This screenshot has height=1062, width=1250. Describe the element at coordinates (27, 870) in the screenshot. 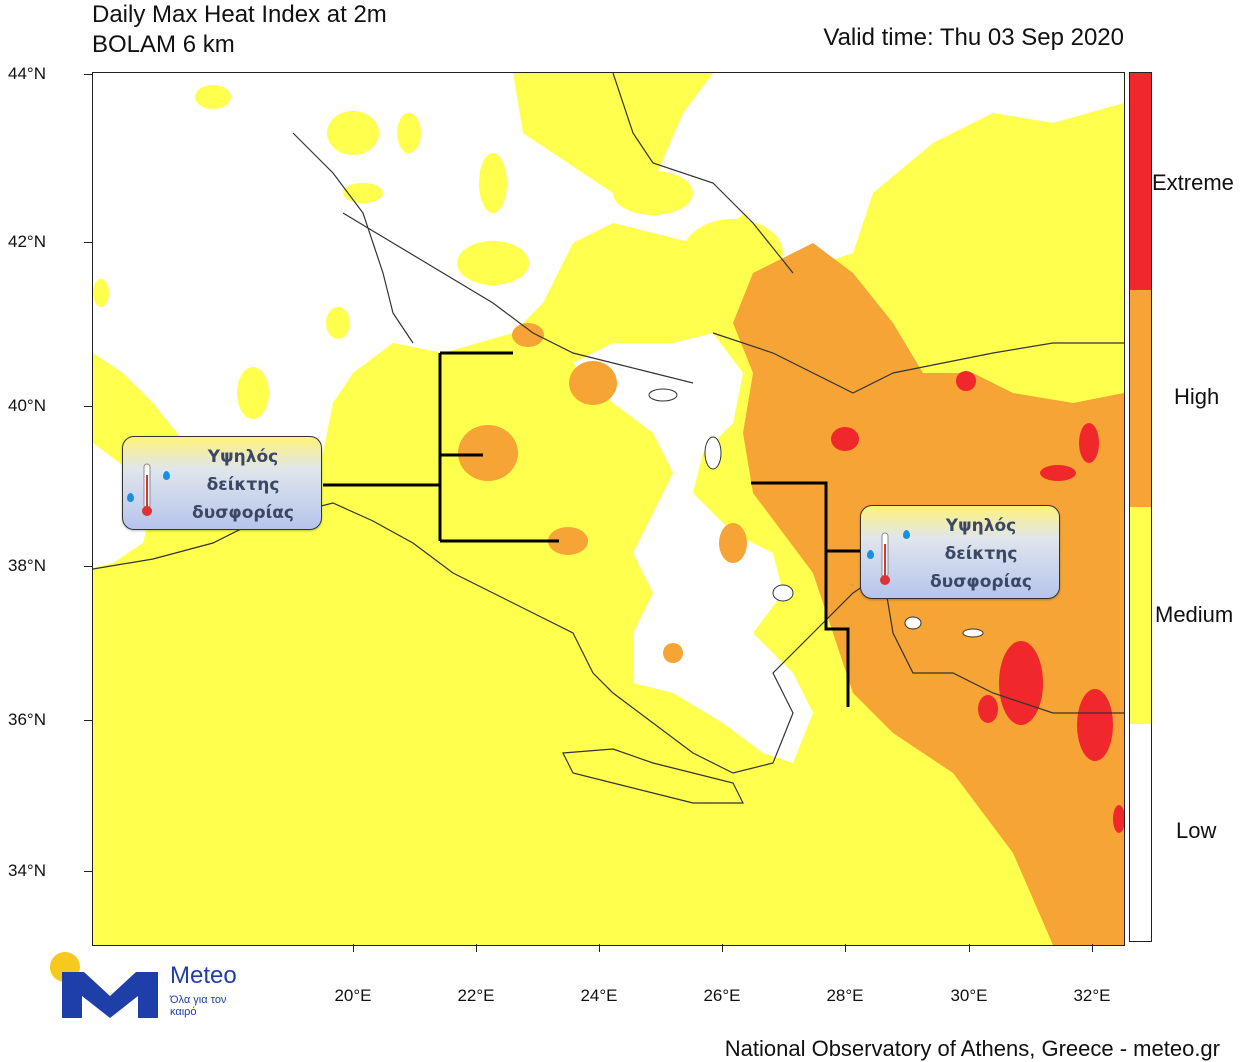

I see `lat-label: 34°N` at that location.